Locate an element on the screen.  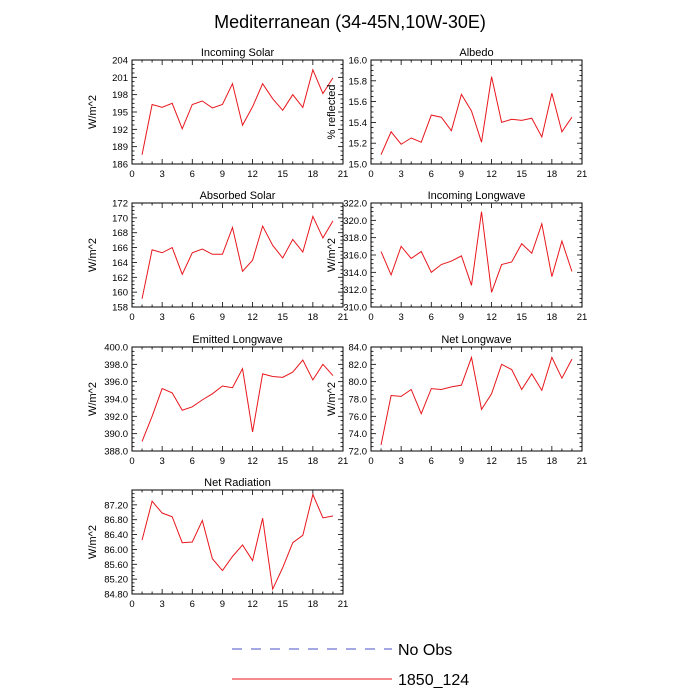
y-tick-label: 390.0 is located at coordinates (116, 434).